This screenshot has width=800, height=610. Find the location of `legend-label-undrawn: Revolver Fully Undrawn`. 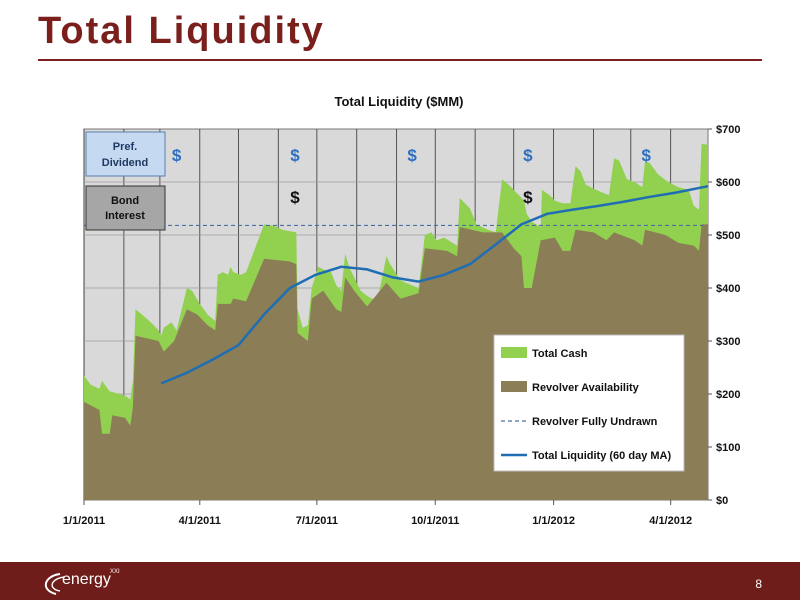

legend-label-undrawn: Revolver Fully Undrawn is located at coordinates (595, 422).